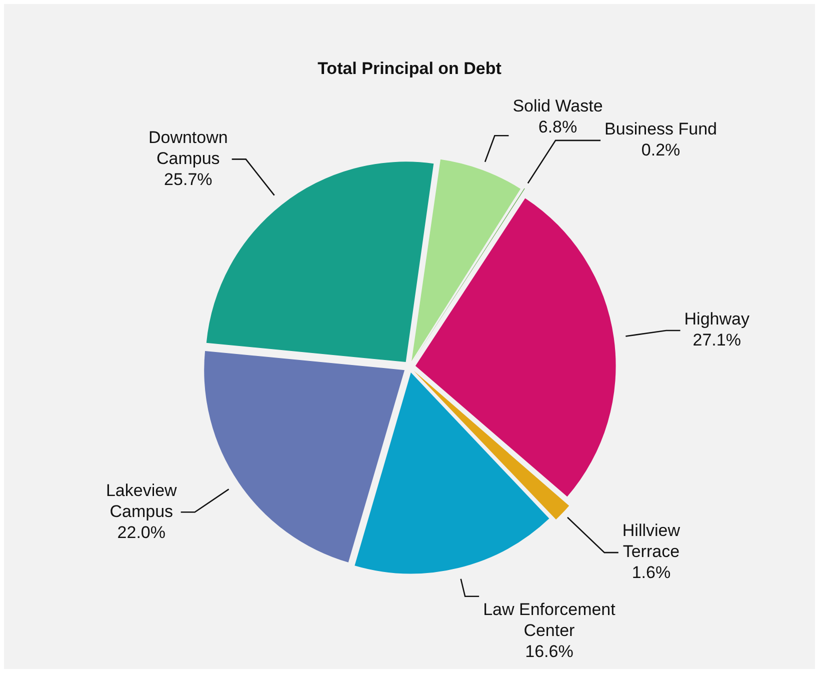 The image size is (819, 673). What do you see at coordinates (717, 319) in the screenshot?
I see `slice-label: Highway` at bounding box center [717, 319].